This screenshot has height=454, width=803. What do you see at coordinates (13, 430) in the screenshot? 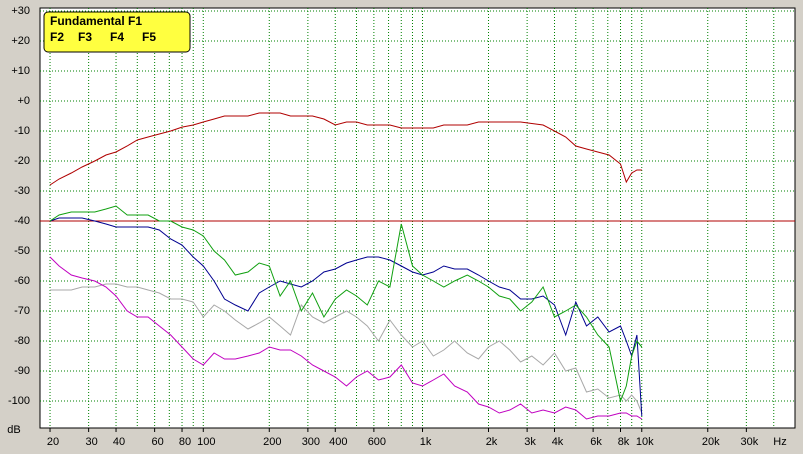
I see `y-axis-label: dB` at bounding box center [13, 430].